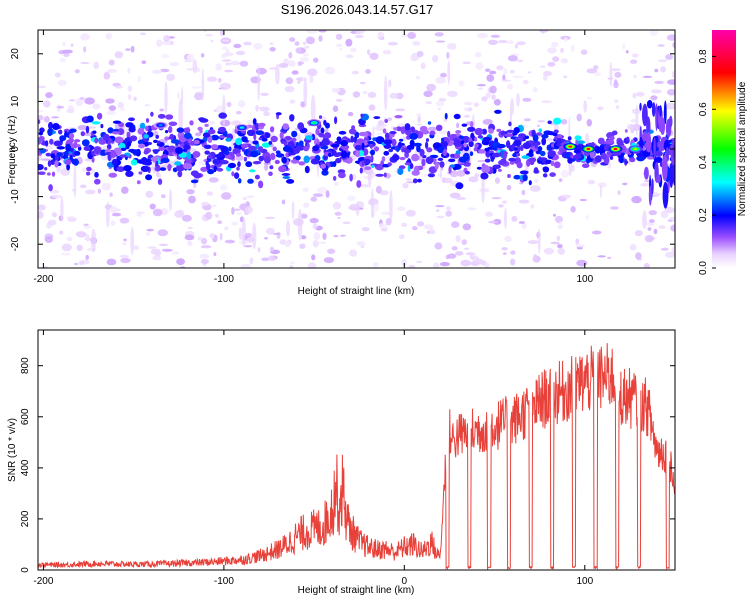 The height and width of the screenshot is (600, 750). Describe the element at coordinates (15, 101) in the screenshot. I see `y-tick-label: 10` at that location.